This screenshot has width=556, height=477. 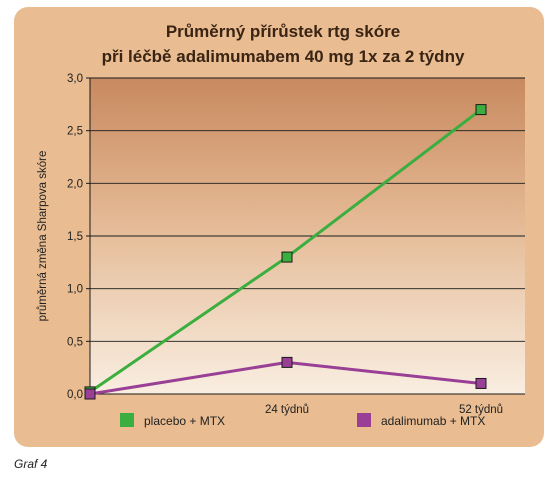 I want to click on x-tick-label: 52 týdnů, so click(x=481, y=410).